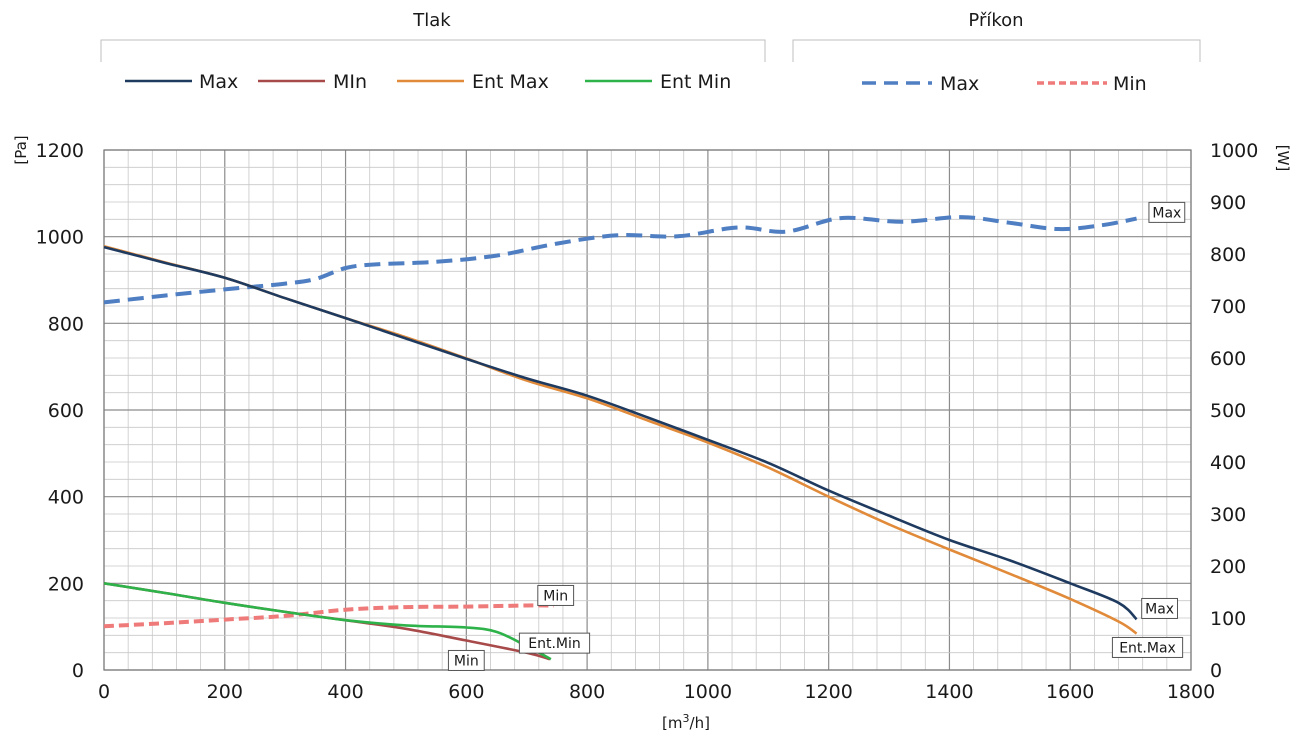  Describe the element at coordinates (1191, 692) in the screenshot. I see `x-tick-label: 1800` at that location.